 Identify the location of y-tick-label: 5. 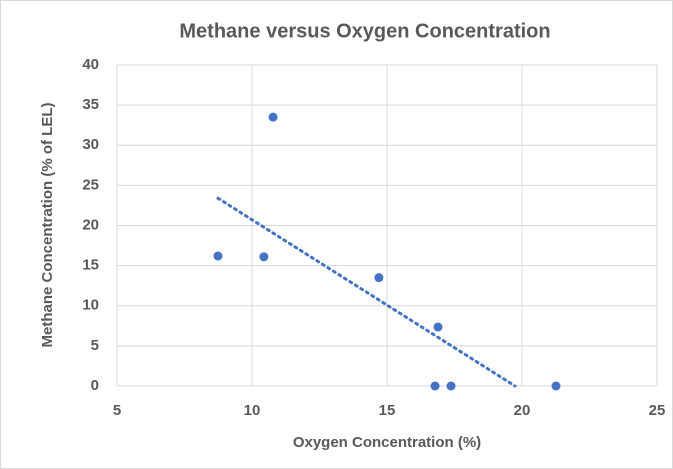
(95, 345).